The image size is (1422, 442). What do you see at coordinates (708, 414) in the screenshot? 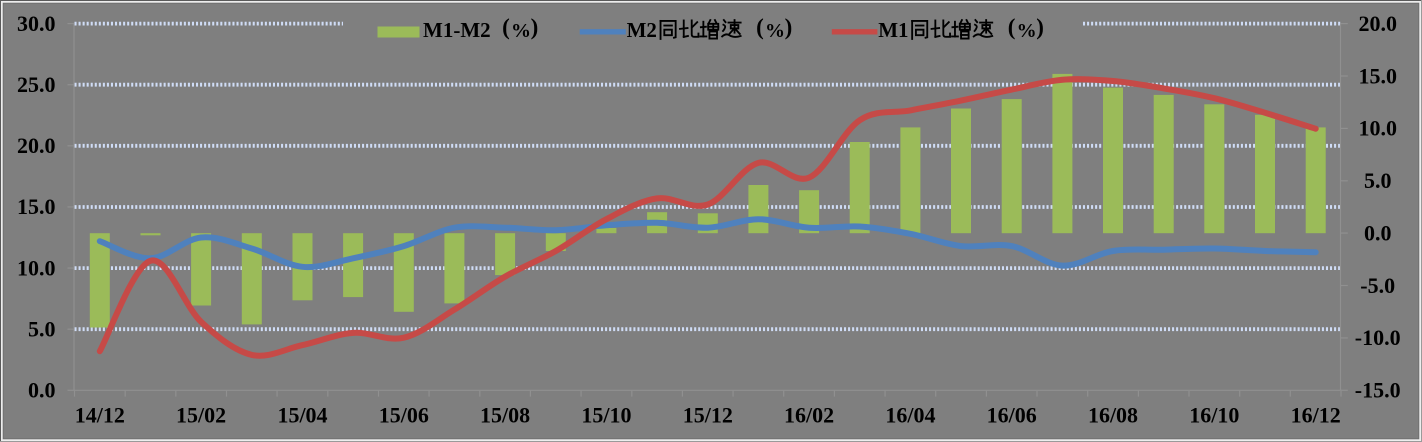
I see `svg-text: 15/12` at bounding box center [708, 414].